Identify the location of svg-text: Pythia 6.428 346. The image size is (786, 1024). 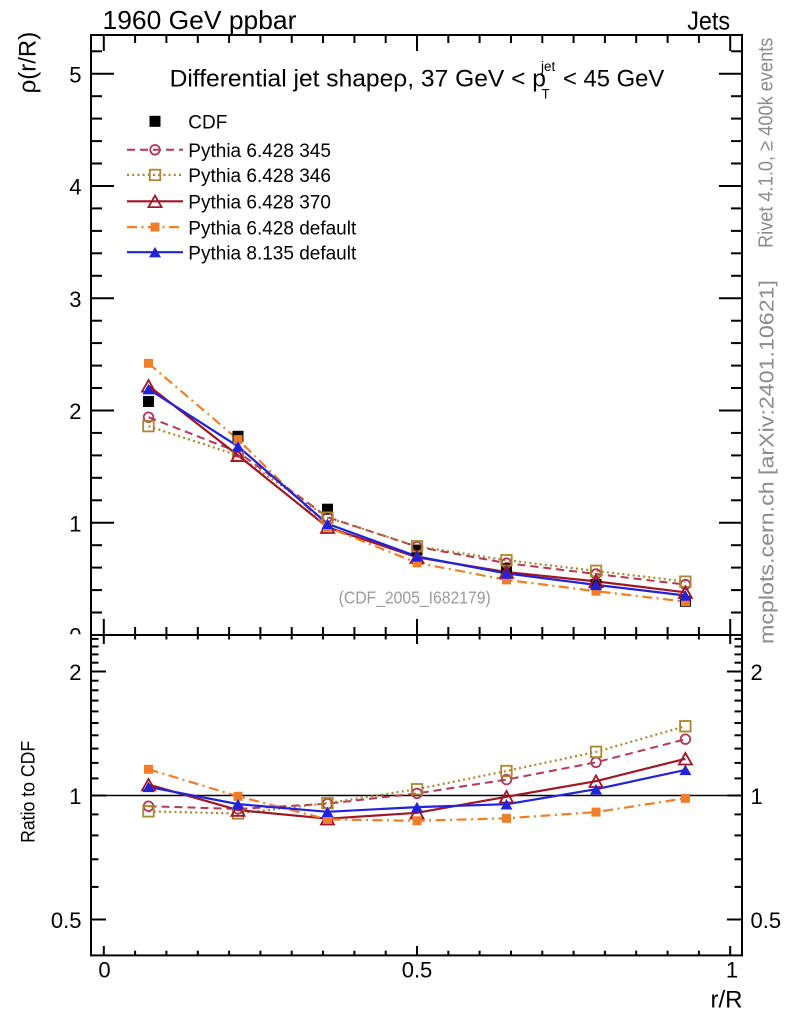
(259, 176).